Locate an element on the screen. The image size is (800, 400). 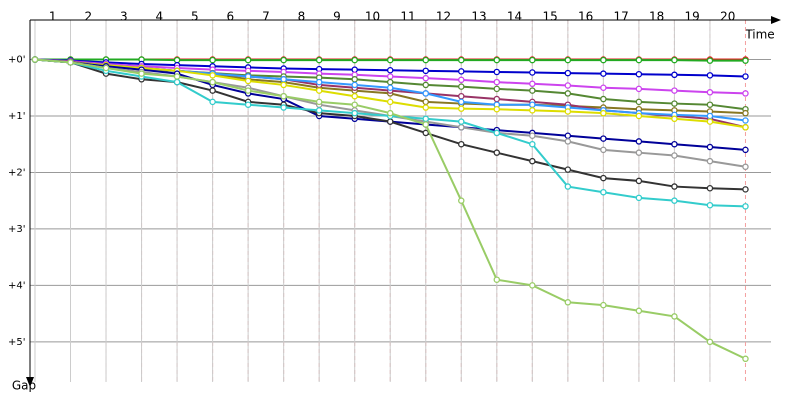
y-tick-label: +2' is located at coordinates (17, 172).